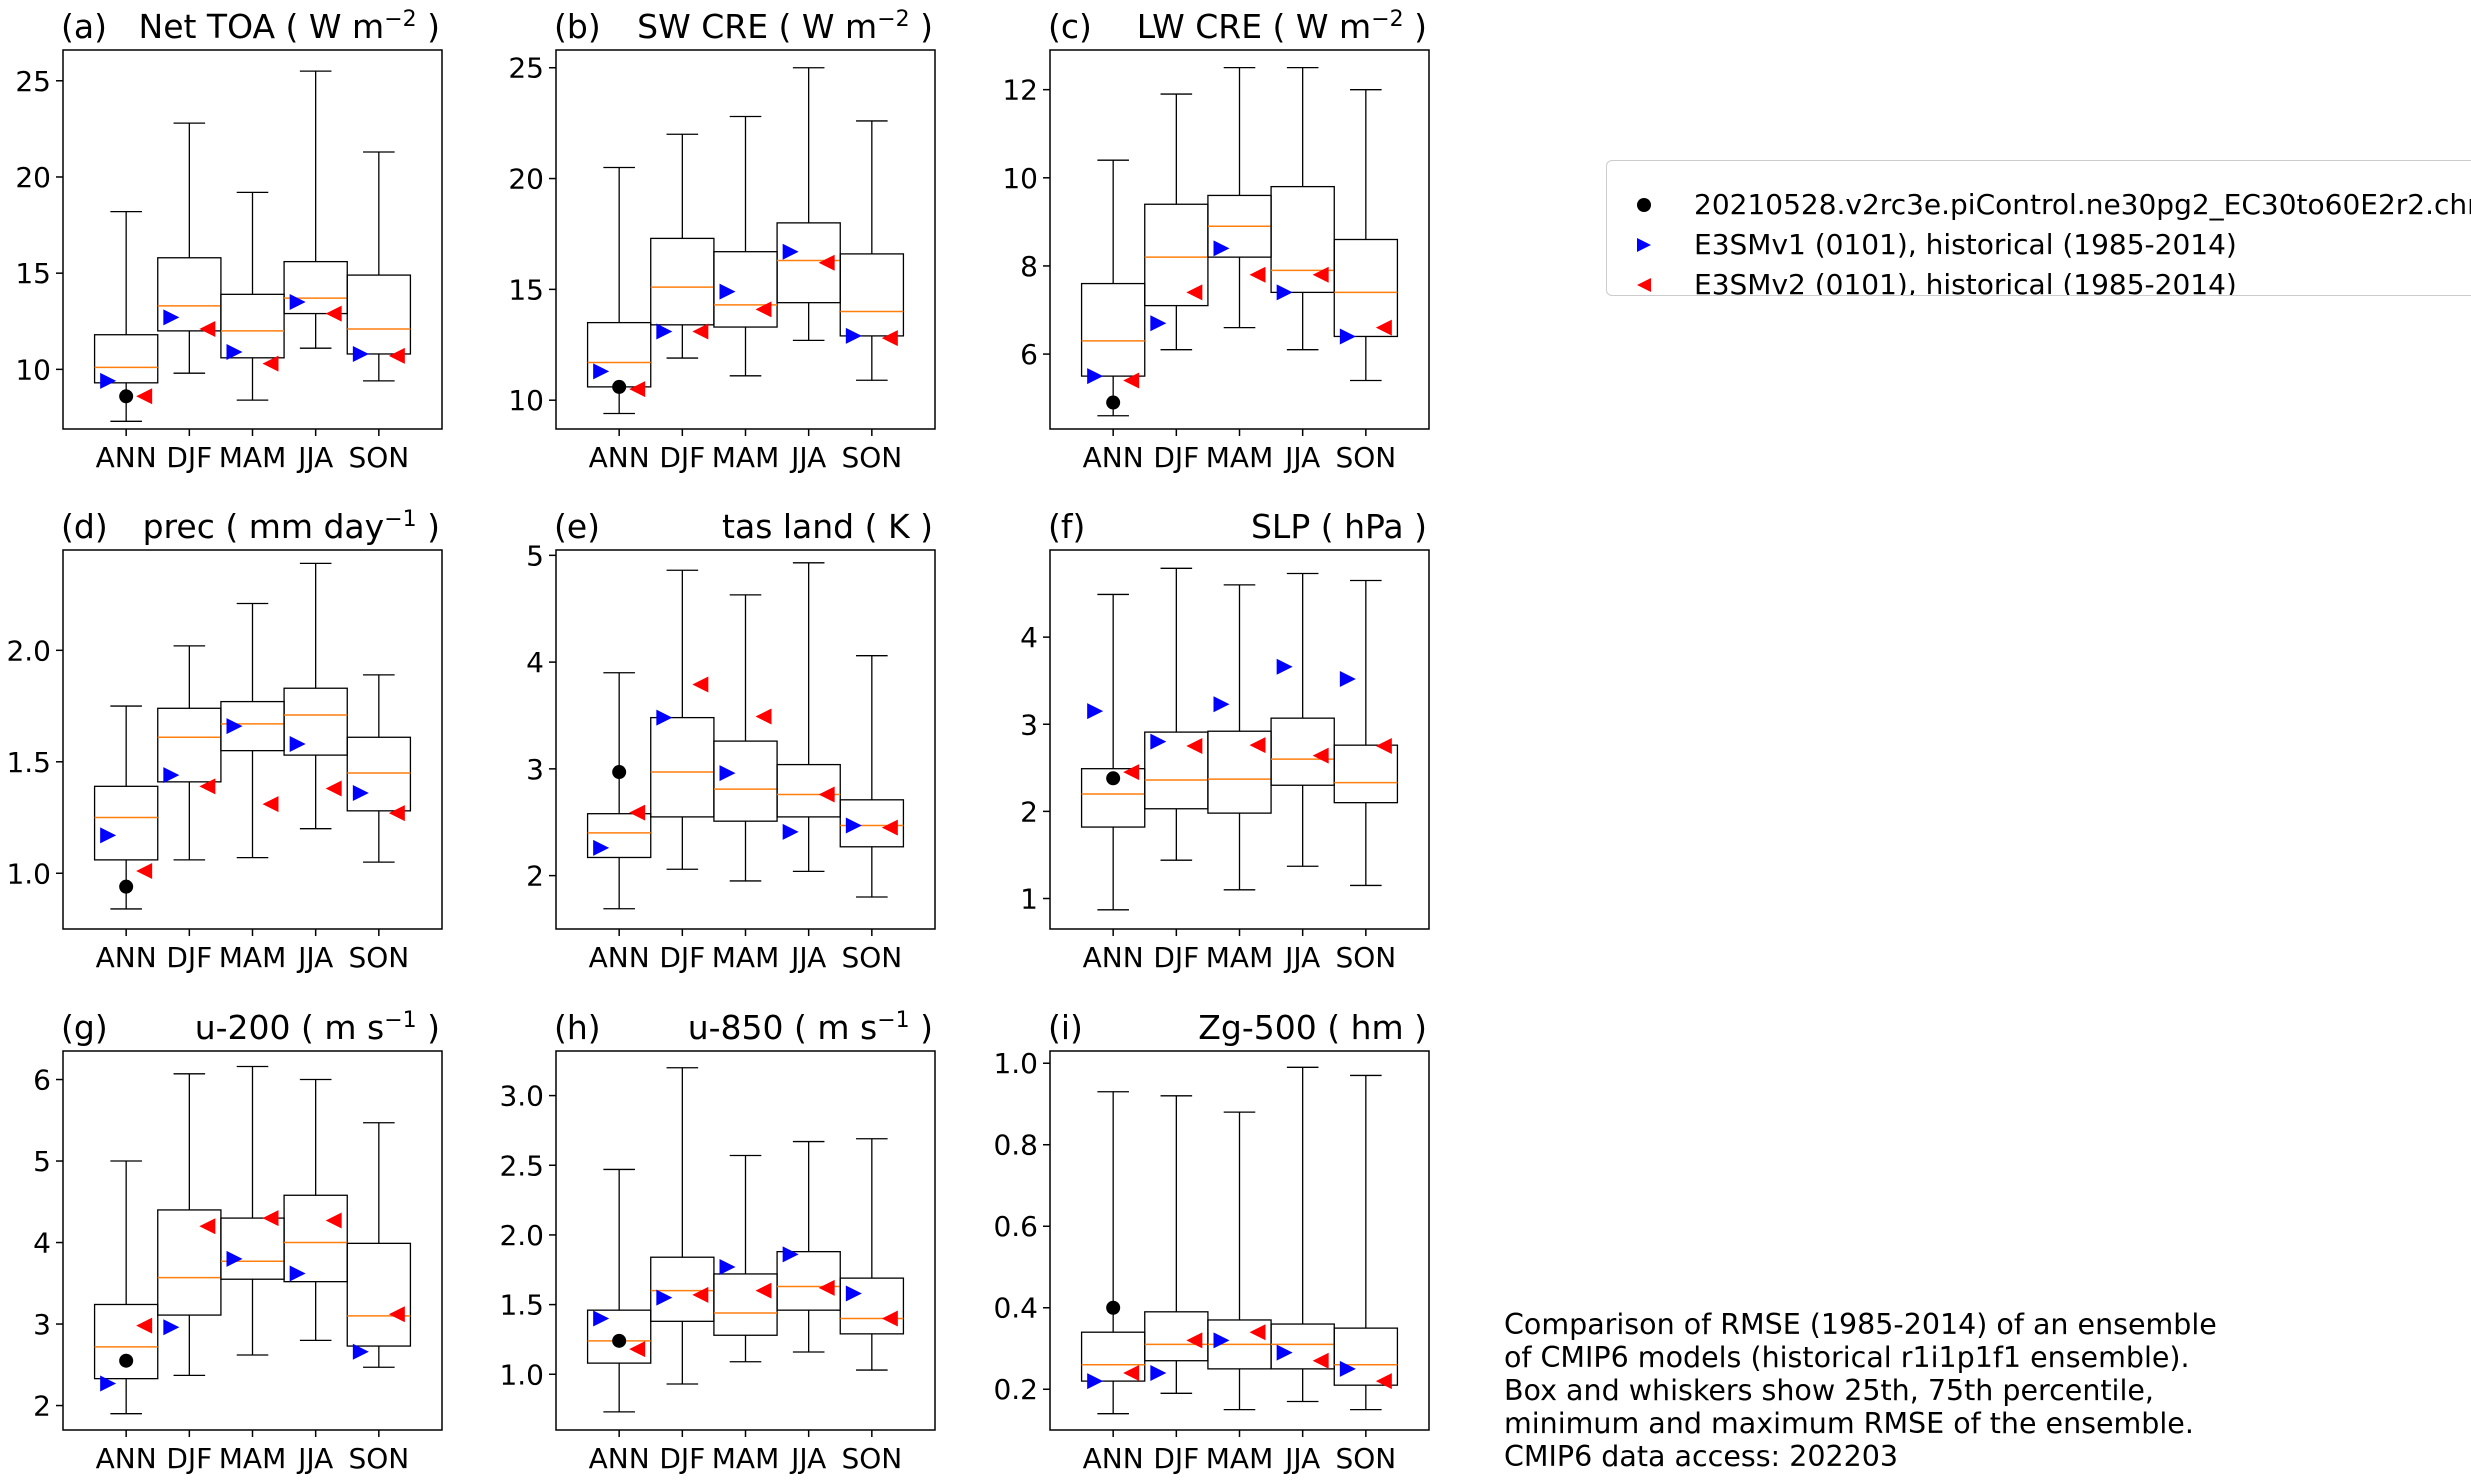 The width and height of the screenshot is (2471, 1481). Describe the element at coordinates (526, 68) in the screenshot. I see `y-tick-label: 25` at that location.